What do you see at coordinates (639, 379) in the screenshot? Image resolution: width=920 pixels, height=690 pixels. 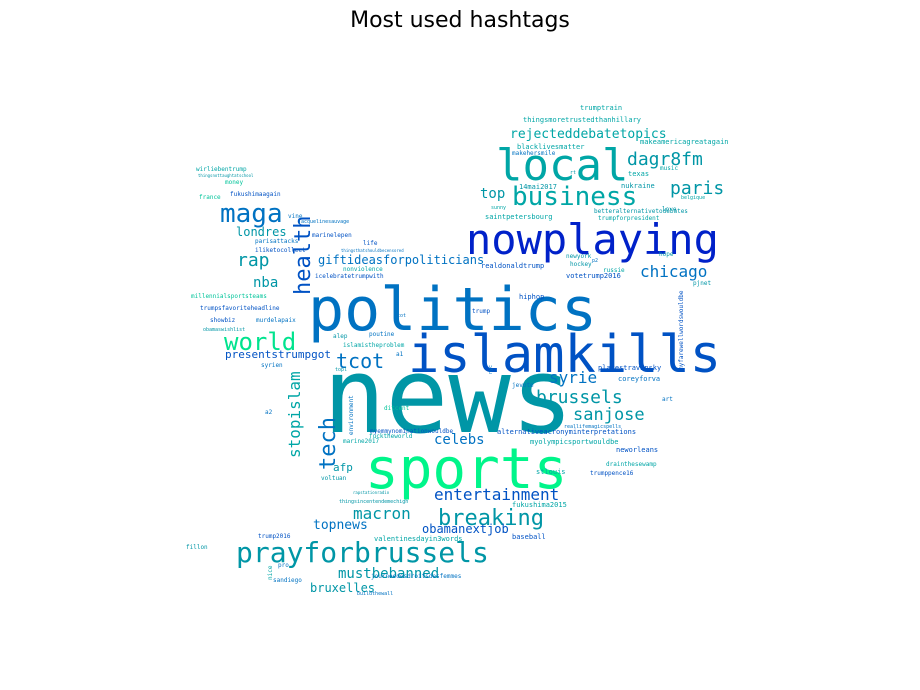 I see `word-coreyforva: coreyforva` at bounding box center [639, 379].